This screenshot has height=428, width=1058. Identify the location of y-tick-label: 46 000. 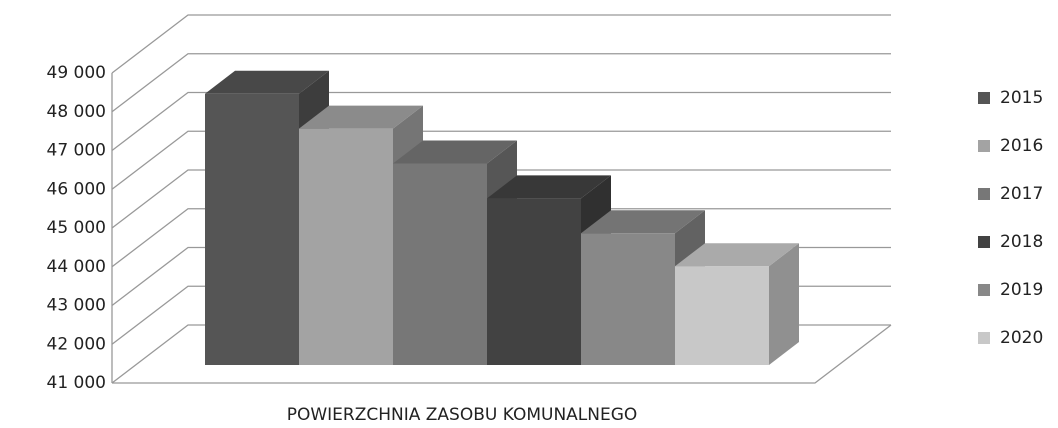
(76, 189).